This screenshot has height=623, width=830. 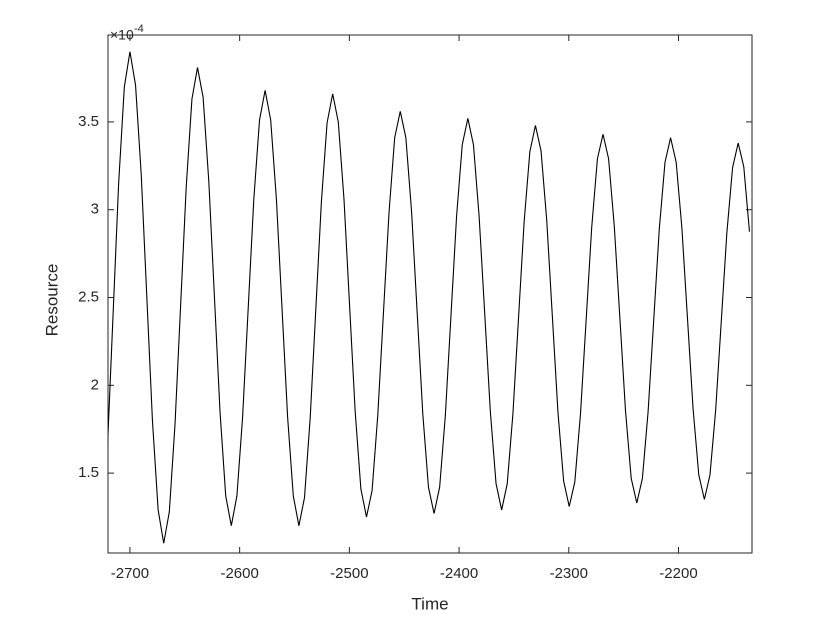 I want to click on x-tick-label: -2400, so click(x=459, y=573).